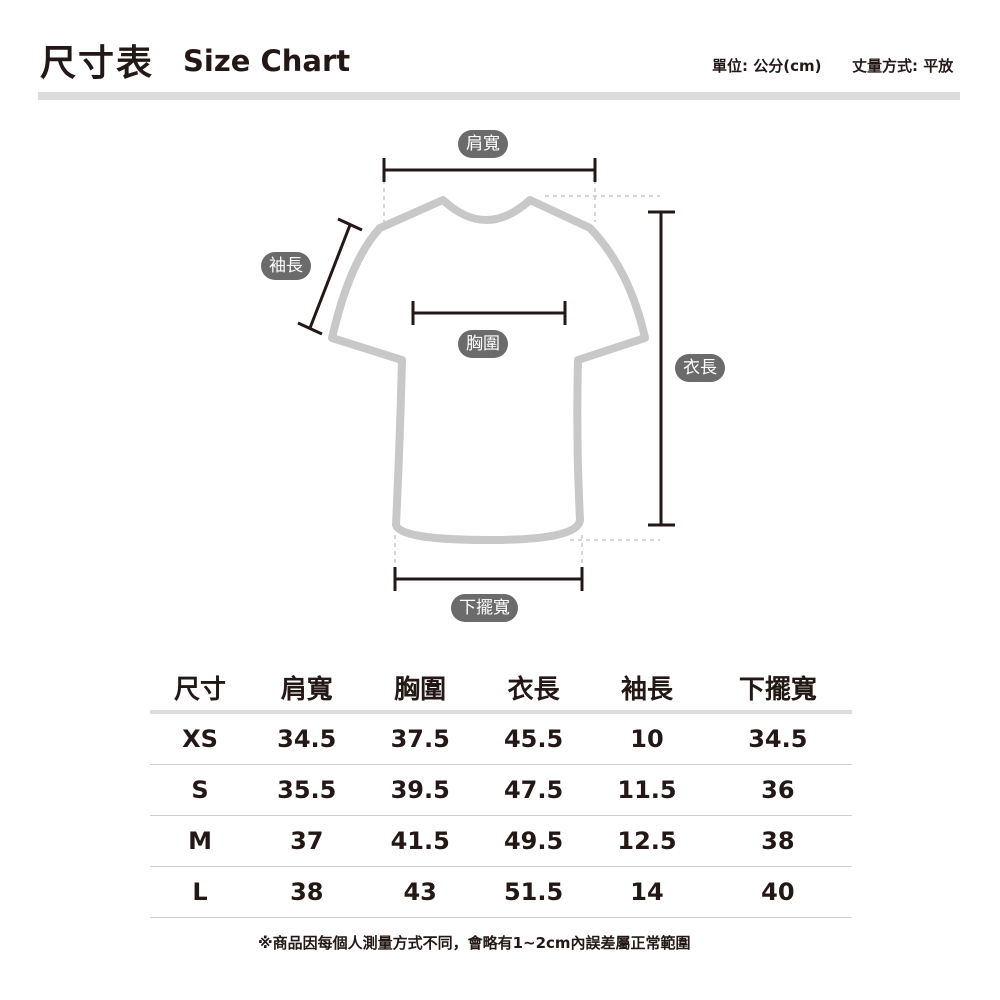 The image size is (1000, 1000). What do you see at coordinates (286, 266) in the screenshot?
I see `label-sleeve: 袖長` at bounding box center [286, 266].